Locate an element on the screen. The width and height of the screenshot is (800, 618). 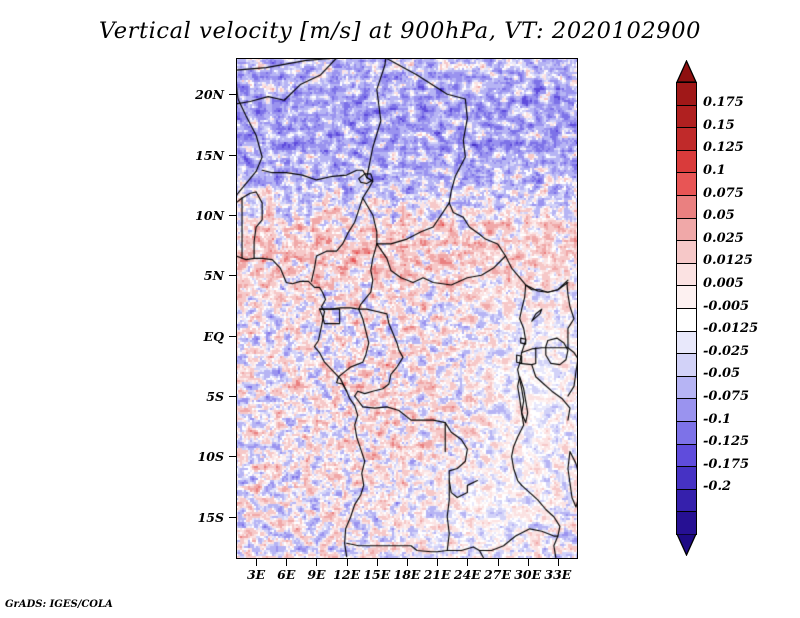
y-axis-label: 5S is located at coordinates (215, 397).